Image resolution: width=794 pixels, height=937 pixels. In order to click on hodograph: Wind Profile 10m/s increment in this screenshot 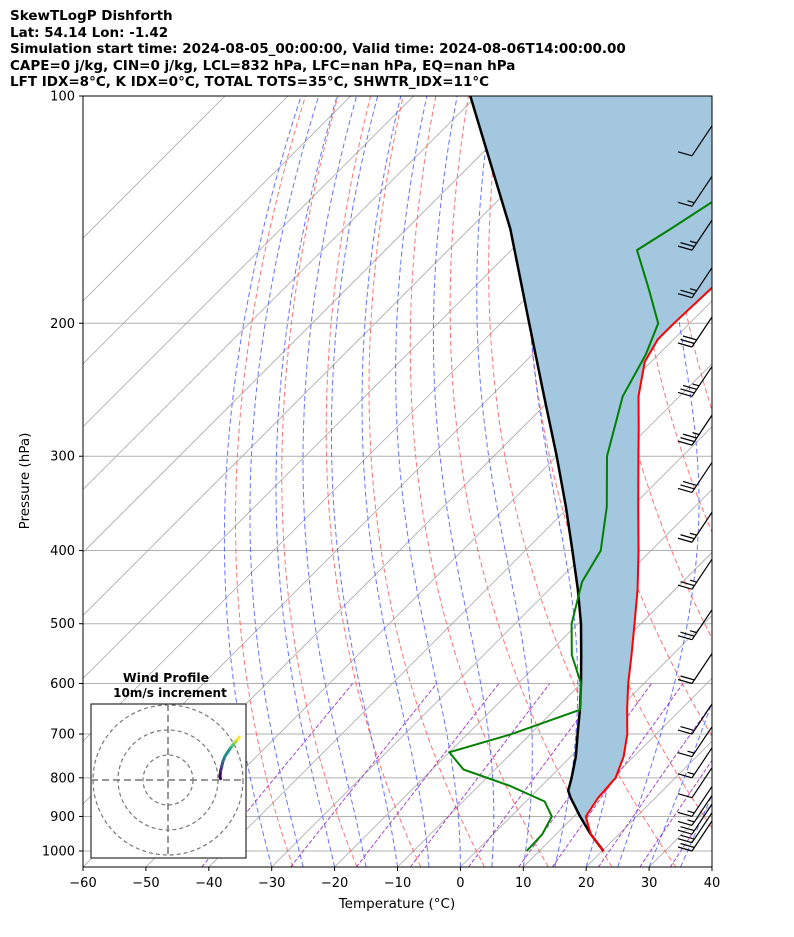, I will do `click(168, 764)`.